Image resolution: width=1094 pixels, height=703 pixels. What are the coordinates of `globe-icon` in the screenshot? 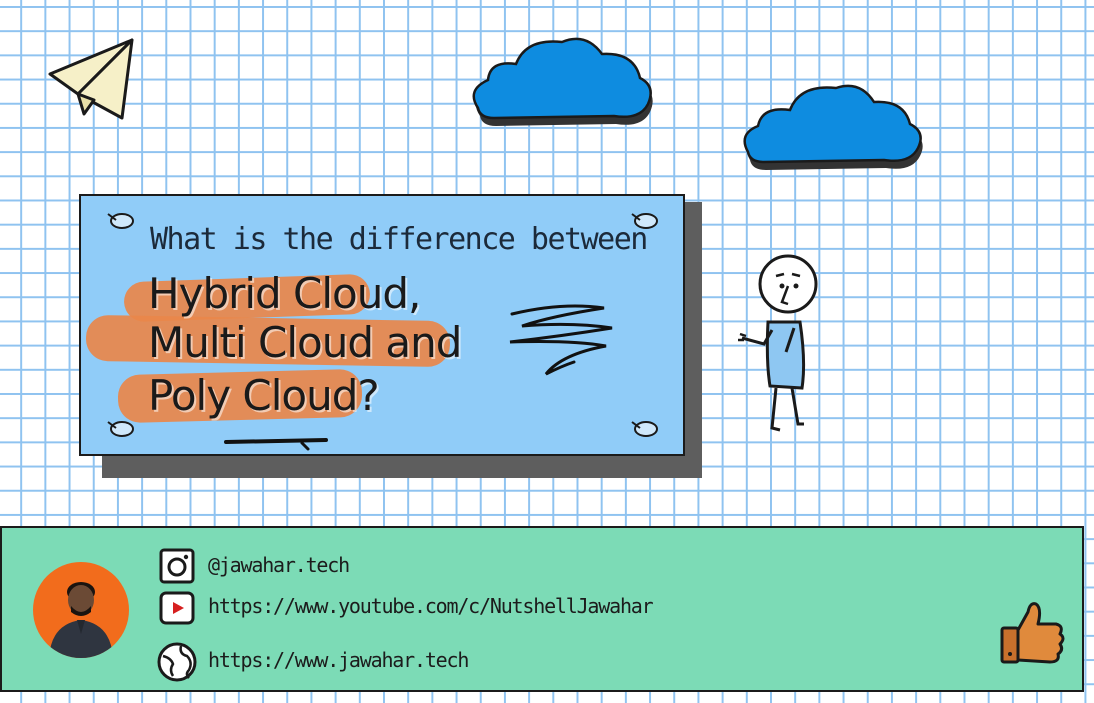 It's located at (177, 662).